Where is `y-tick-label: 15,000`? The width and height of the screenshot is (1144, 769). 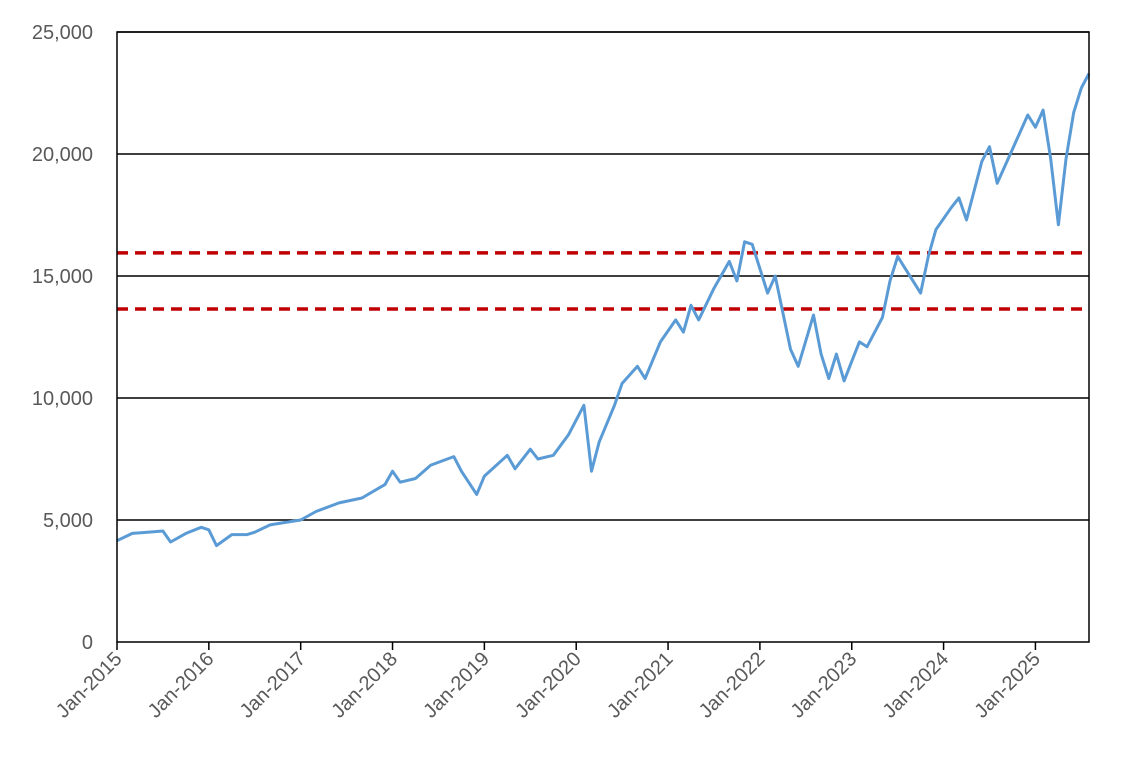
y-tick-label: 15,000 is located at coordinates (62, 277).